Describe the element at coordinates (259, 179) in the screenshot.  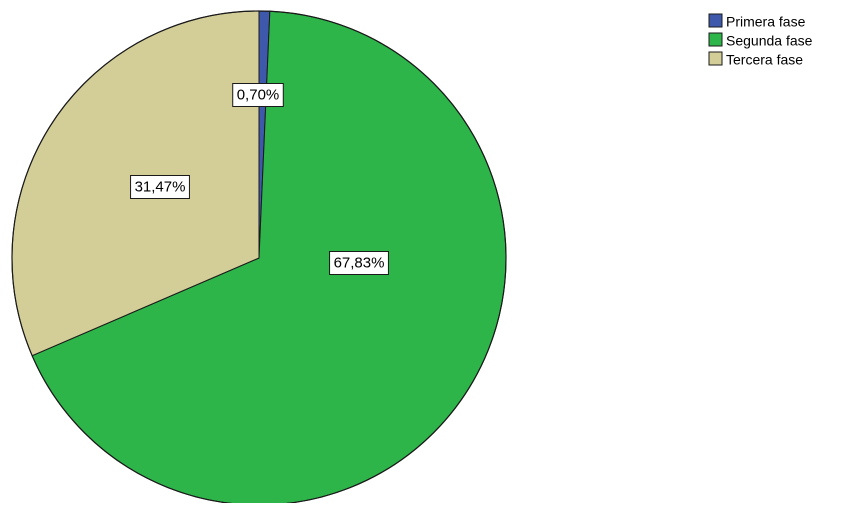
I see `data-labels: 0,70% 67,83% 31,47%` at that location.